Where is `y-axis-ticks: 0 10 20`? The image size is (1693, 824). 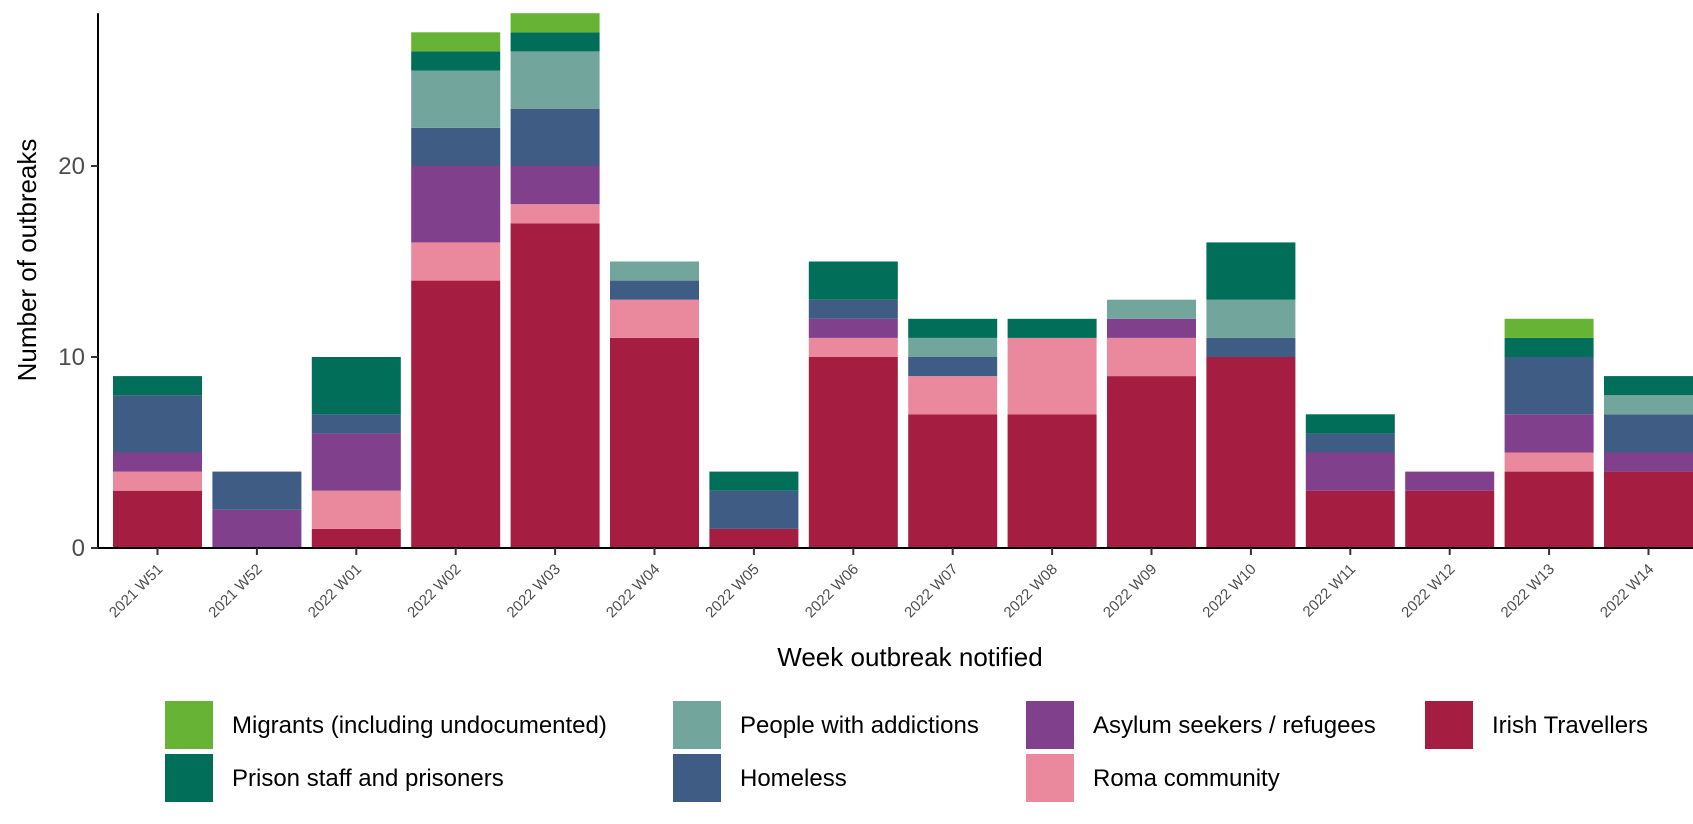 y-axis-ticks: 0 10 20 is located at coordinates (78, 357).